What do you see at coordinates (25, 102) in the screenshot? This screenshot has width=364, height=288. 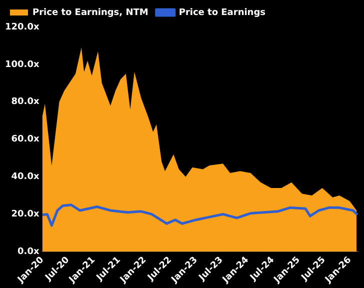 I see `y-tick-label: 80.0x` at bounding box center [25, 102].